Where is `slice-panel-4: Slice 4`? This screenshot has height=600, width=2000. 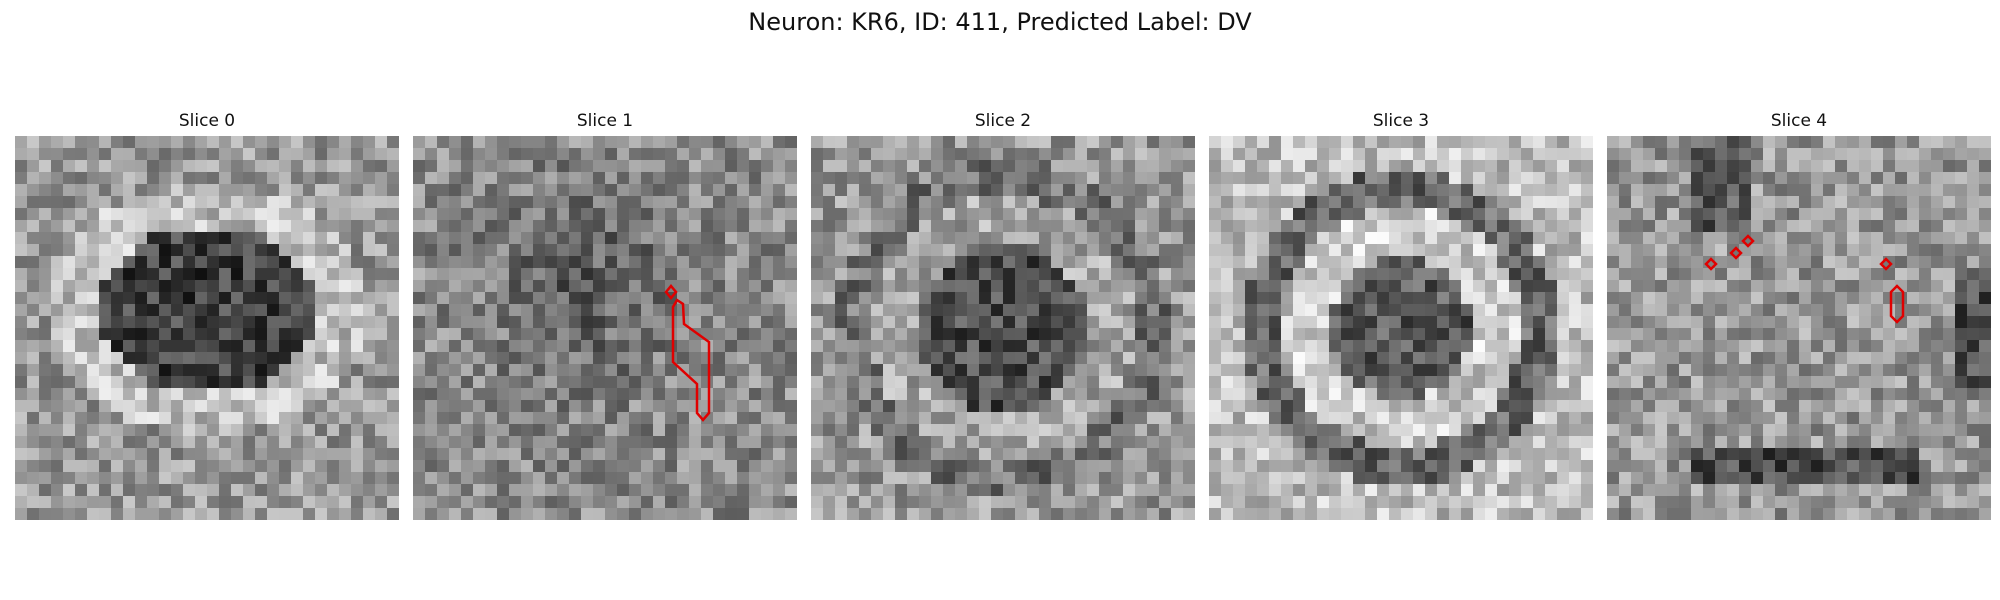
slice-panel-4: Slice 4 is located at coordinates (1799, 315).